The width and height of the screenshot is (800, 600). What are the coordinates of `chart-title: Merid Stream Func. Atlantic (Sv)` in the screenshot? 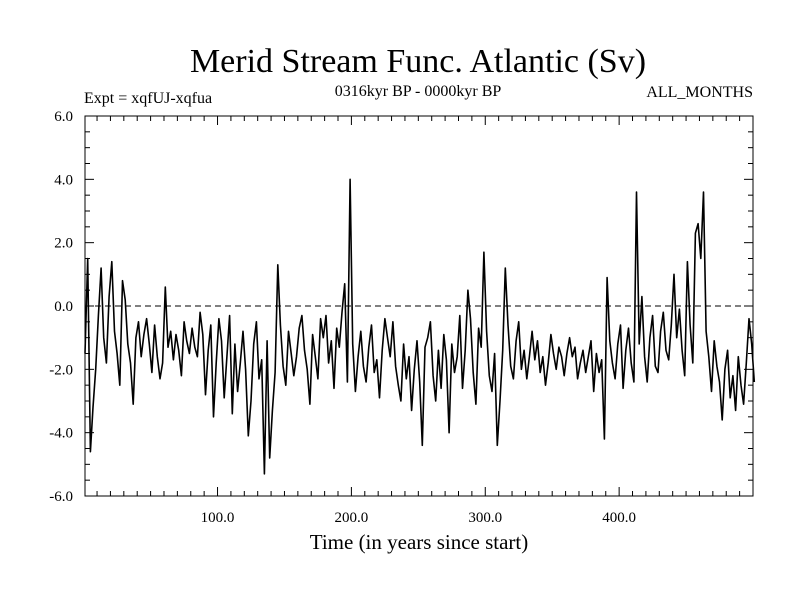 It's located at (418, 61).